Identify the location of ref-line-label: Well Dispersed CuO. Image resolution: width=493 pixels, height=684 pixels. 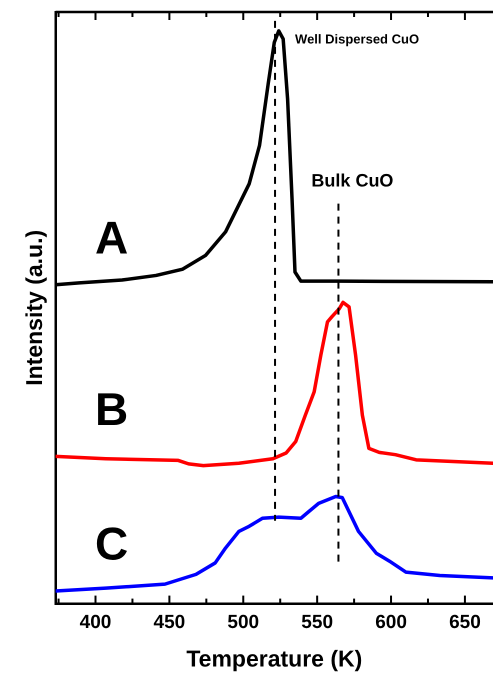
(357, 38).